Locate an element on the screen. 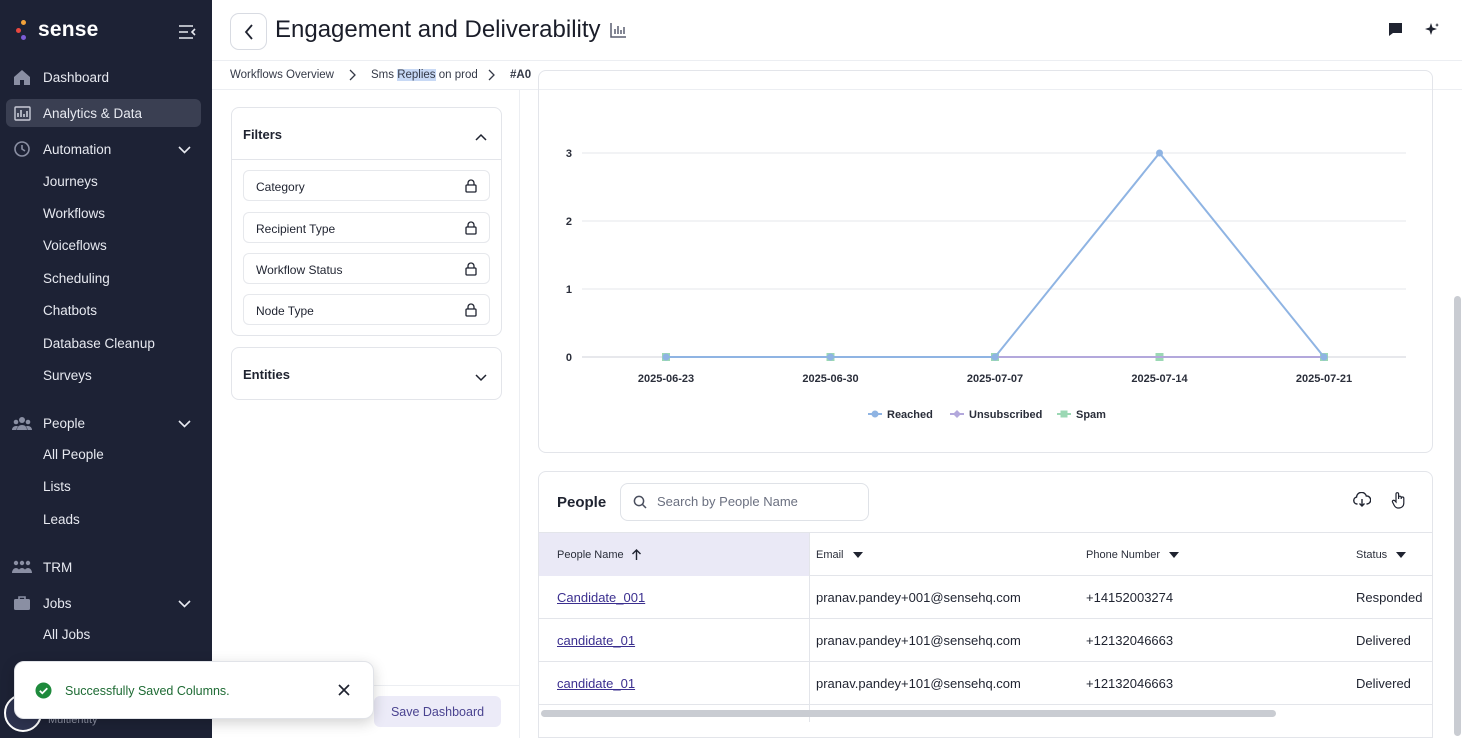 The height and width of the screenshot is (738, 1462). column-header-people-name: People Name is located at coordinates (674, 554).